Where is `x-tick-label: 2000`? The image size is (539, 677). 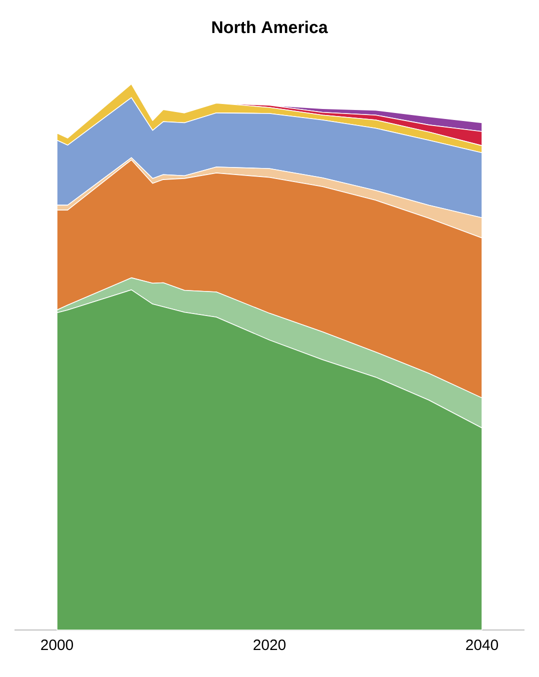
x-tick-label: 2000 is located at coordinates (57, 645).